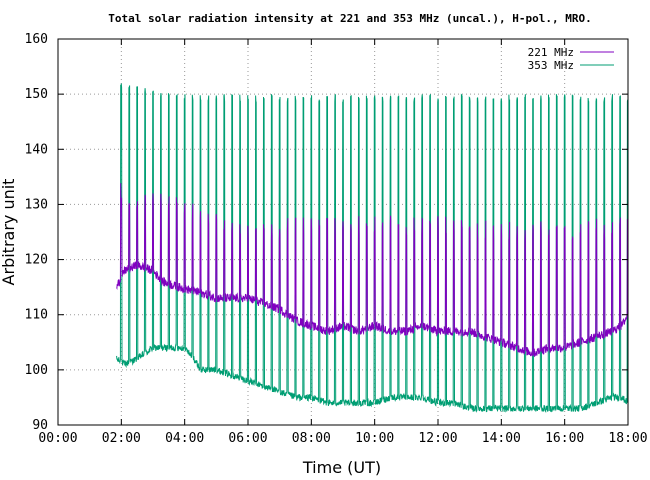 This screenshot has width=650, height=480. Describe the element at coordinates (57, 438) in the screenshot. I see `x-tick-label: 00:00` at that location.